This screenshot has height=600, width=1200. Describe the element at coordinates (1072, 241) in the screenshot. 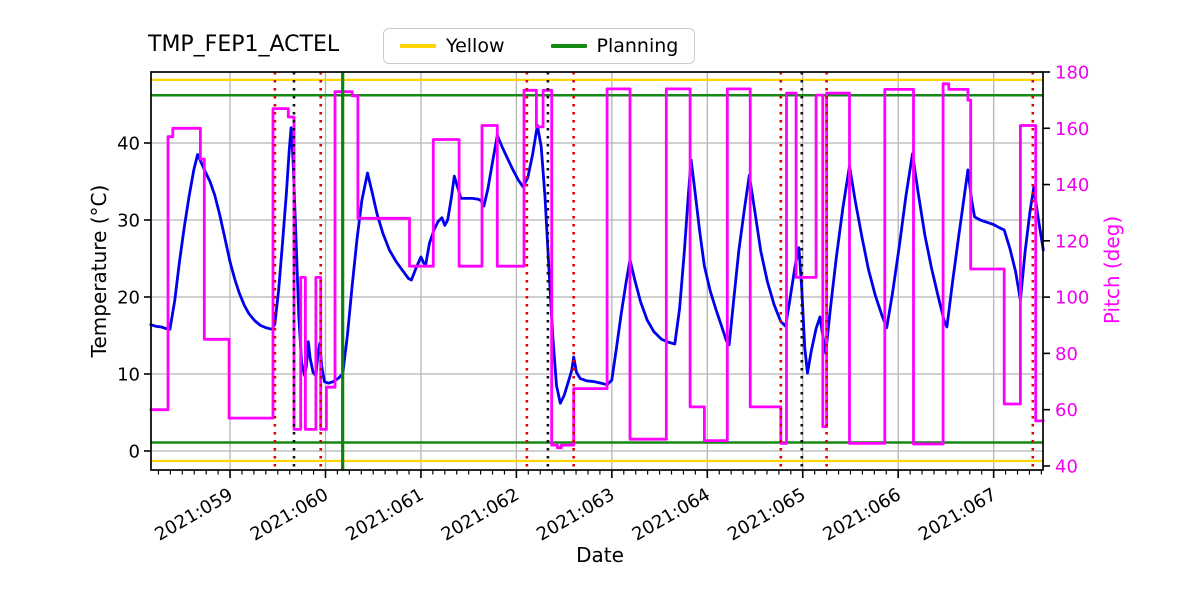

I see `right-y-tick-label: 120` at that location.